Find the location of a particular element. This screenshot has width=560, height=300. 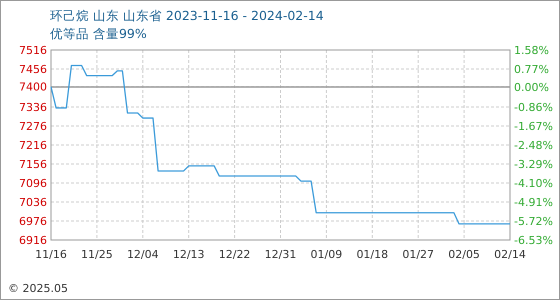

x-tick-label: 01/09 is located at coordinates (326, 254).